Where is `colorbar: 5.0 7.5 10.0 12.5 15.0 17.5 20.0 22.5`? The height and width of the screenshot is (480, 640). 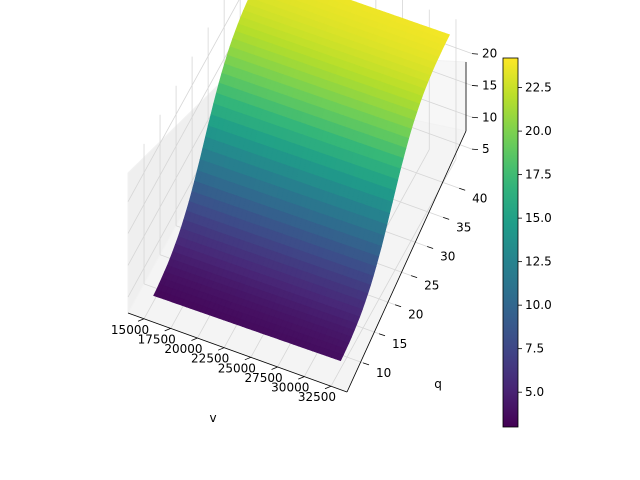 colorbar: 5.0 7.5 10.0 12.5 15.0 17.5 20.0 22.5 is located at coordinates (527, 242).